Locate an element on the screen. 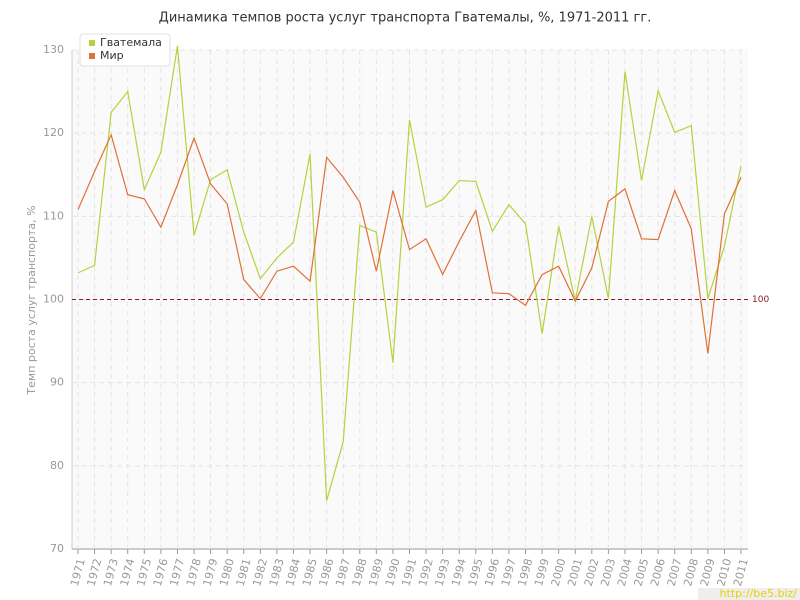  y-tick-label: 80 is located at coordinates (57, 465).